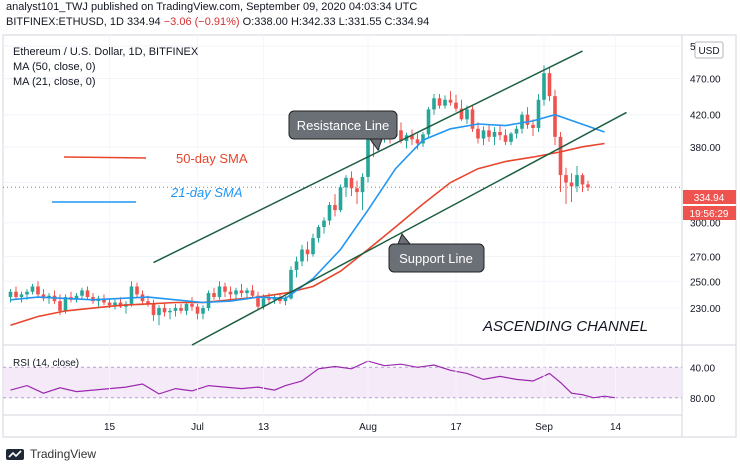 This screenshot has width=740, height=469. Describe the element at coordinates (702, 368) in the screenshot. I see `rsi-tick-label: 40.00` at that location.